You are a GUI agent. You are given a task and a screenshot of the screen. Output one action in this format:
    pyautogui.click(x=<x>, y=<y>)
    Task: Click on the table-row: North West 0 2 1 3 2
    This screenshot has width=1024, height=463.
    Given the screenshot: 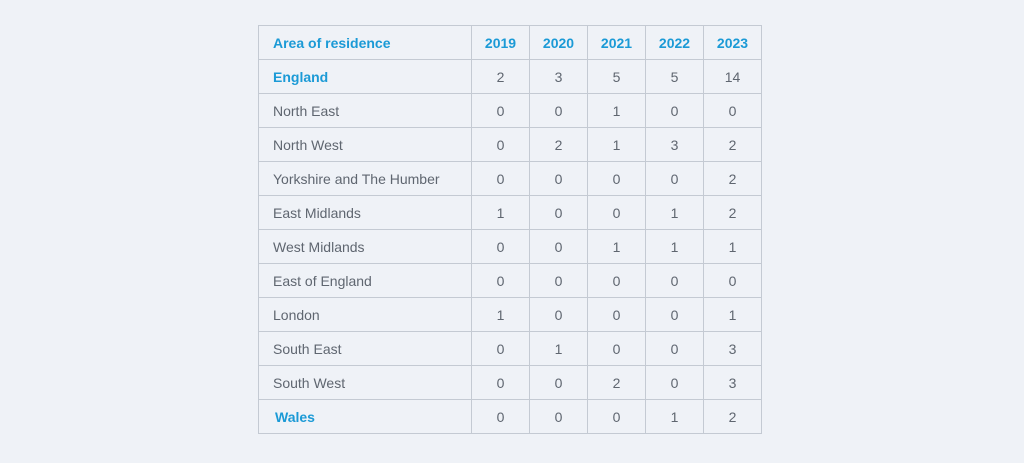 What is the action you would take?
    pyautogui.click(x=510, y=144)
    